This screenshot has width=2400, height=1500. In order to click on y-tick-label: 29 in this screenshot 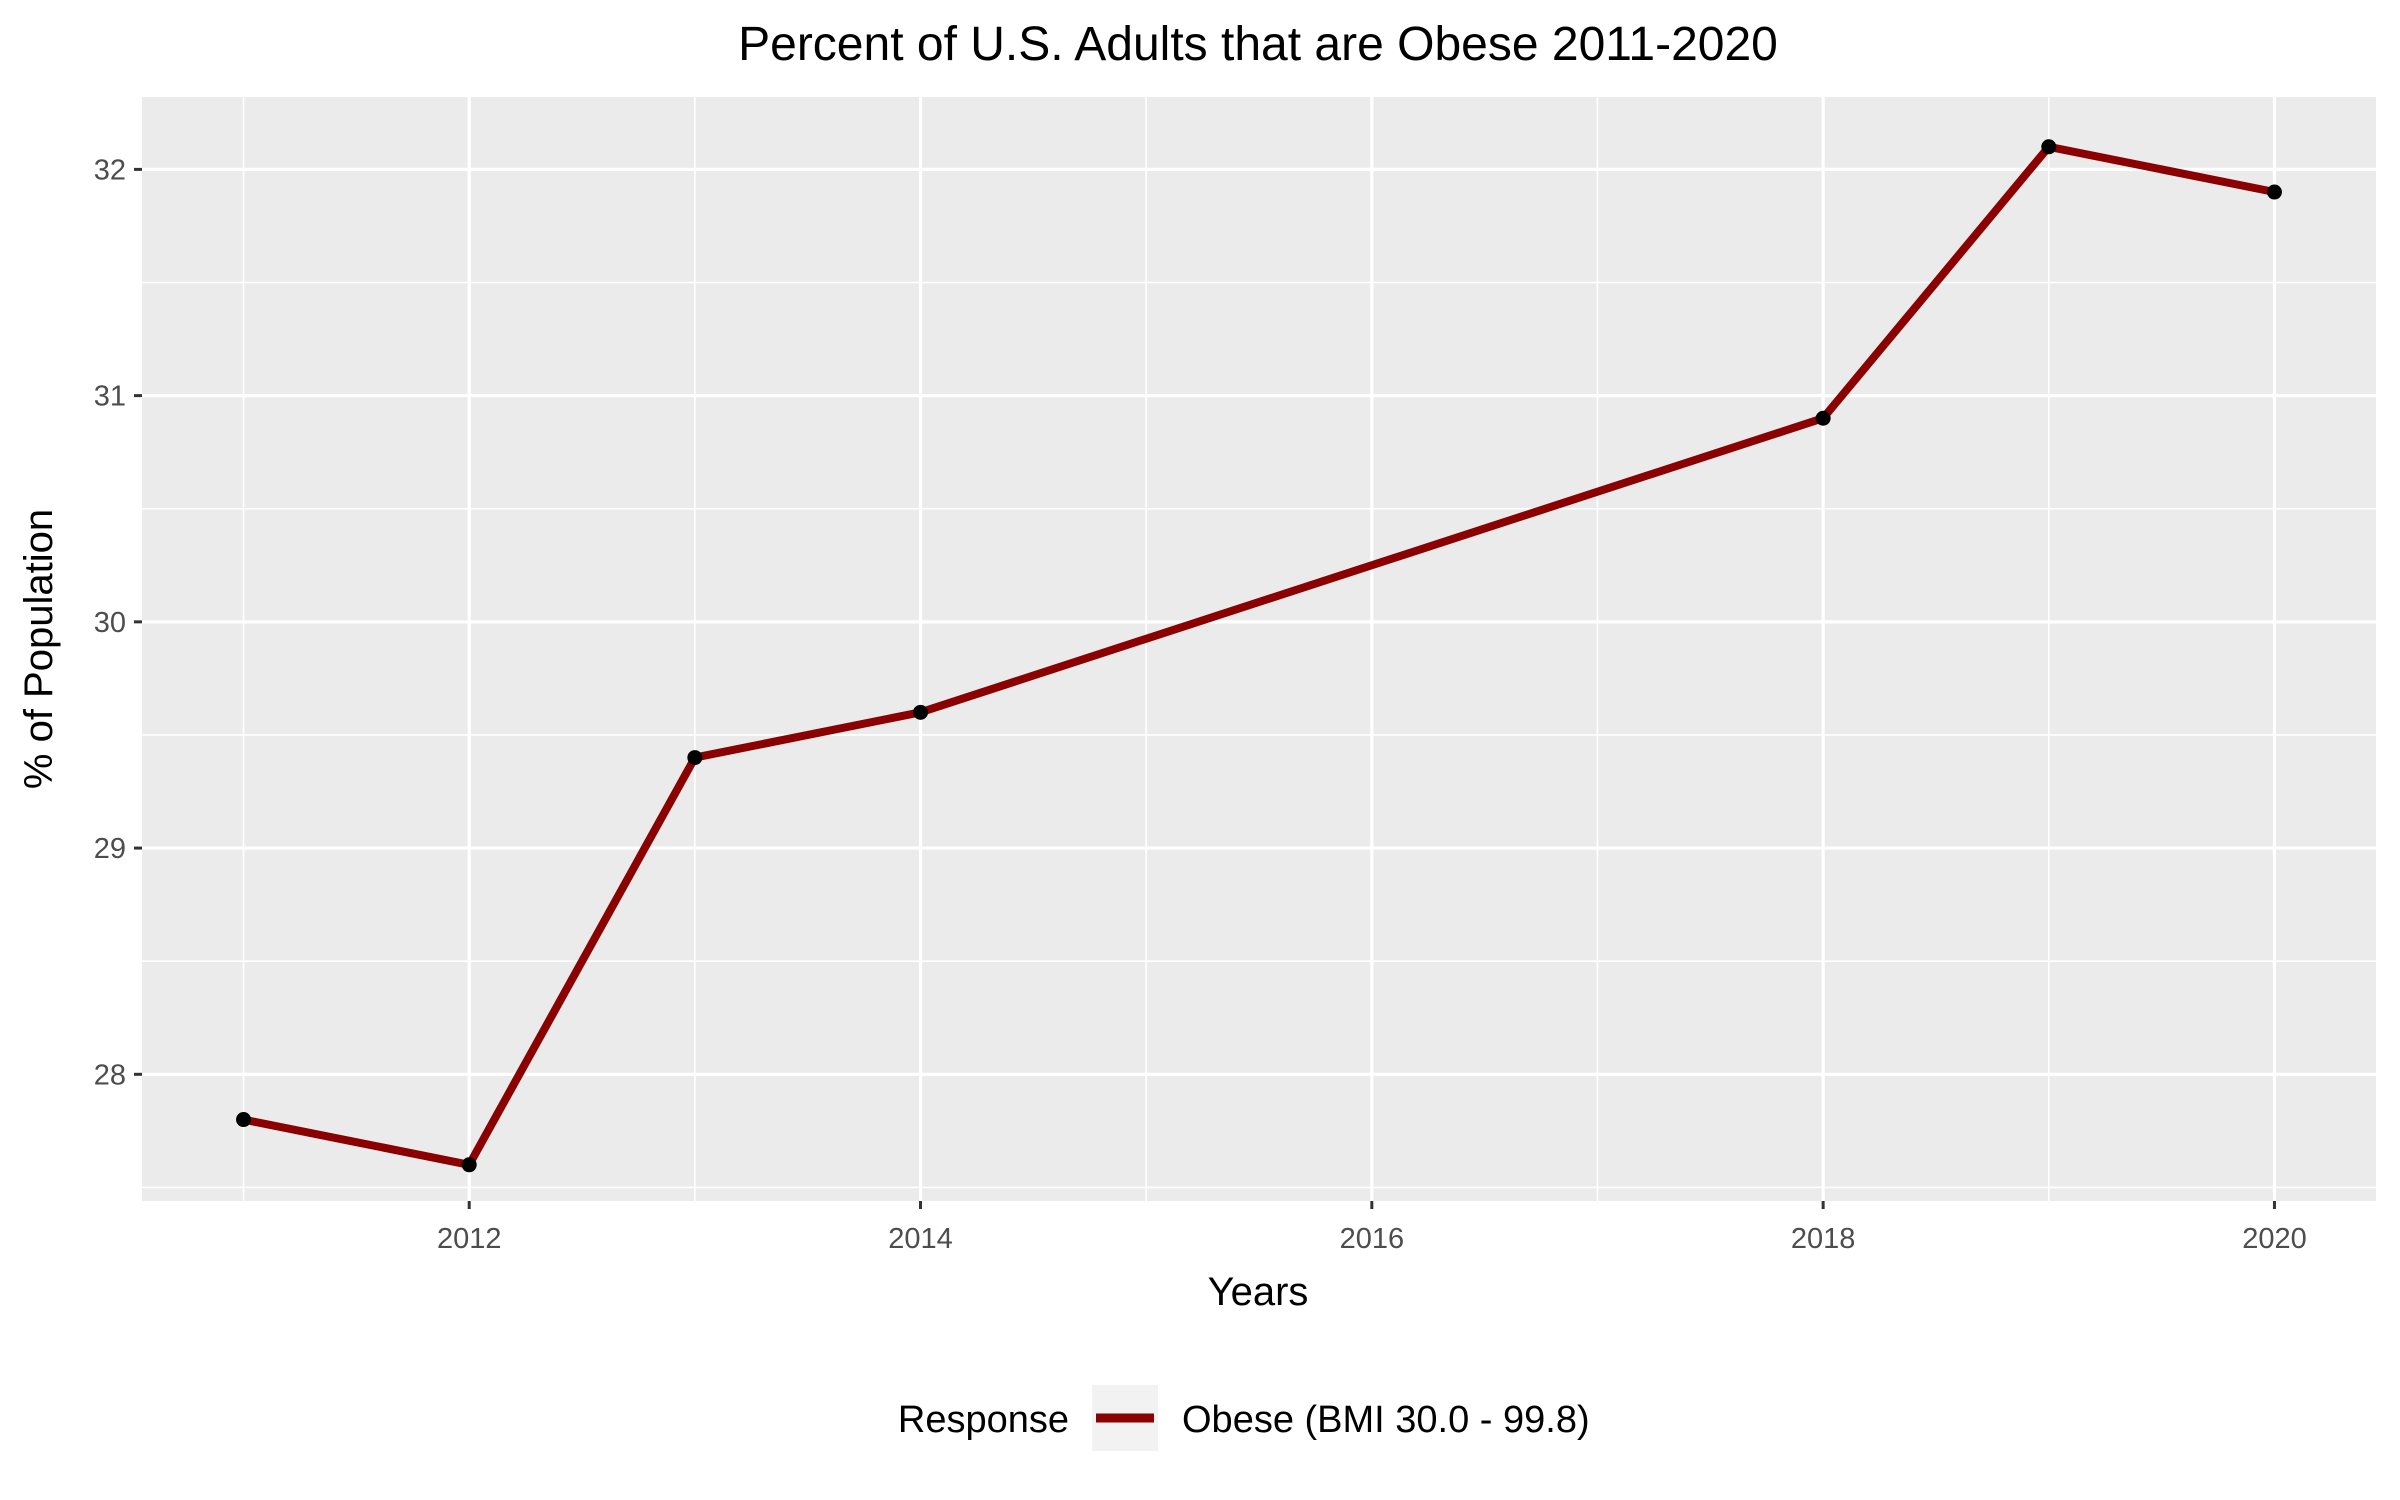, I will do `click(110, 849)`.